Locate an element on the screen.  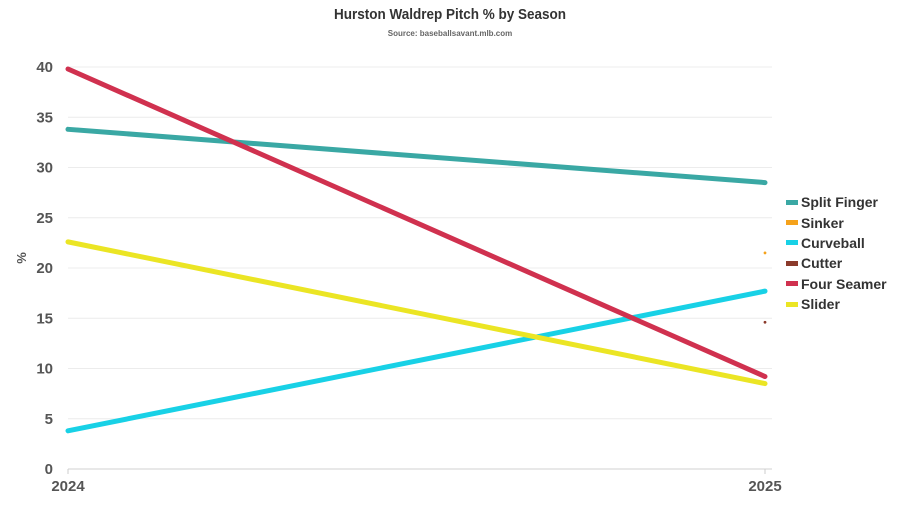
chart-subtitle: Source: baseballsavant.mlb.com is located at coordinates (450, 33).